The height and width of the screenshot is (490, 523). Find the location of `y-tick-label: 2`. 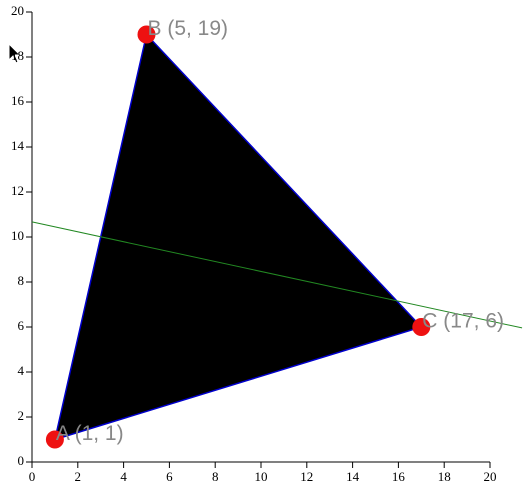

y-tick-label: 2 is located at coordinates (21, 415).